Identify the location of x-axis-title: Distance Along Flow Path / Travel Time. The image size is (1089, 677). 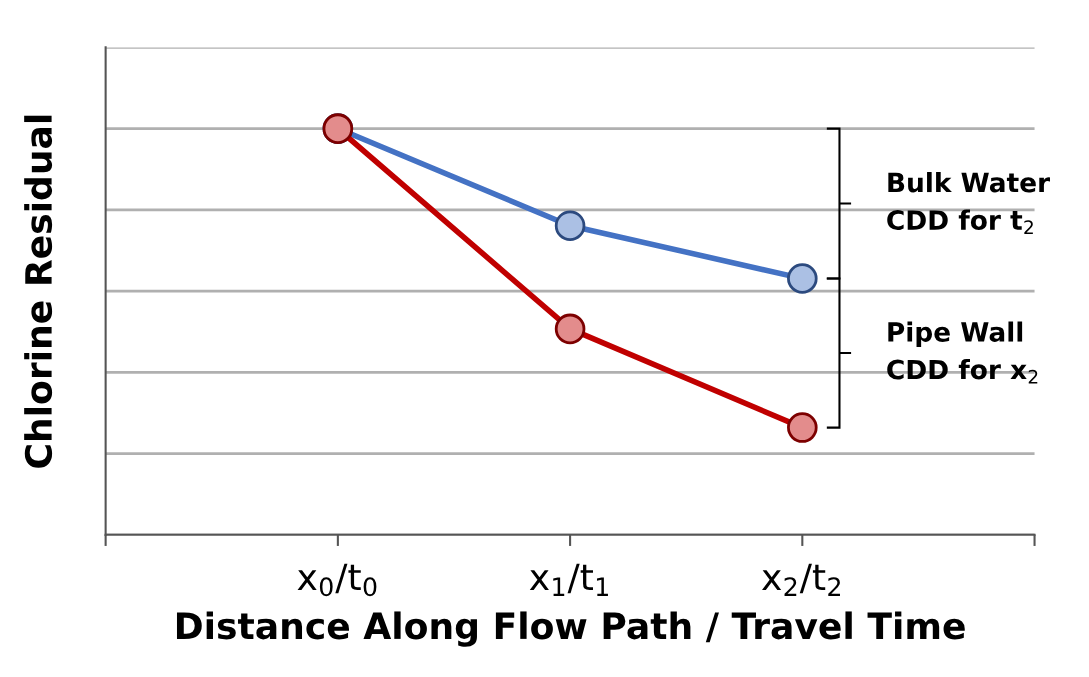
(570, 629).